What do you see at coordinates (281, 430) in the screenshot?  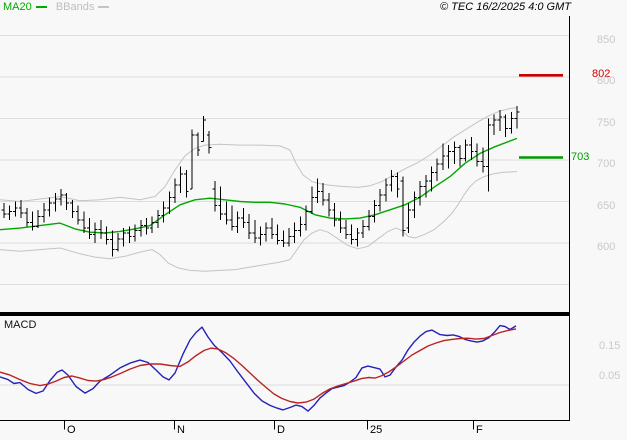 I see `month-tick-label: D` at bounding box center [281, 430].